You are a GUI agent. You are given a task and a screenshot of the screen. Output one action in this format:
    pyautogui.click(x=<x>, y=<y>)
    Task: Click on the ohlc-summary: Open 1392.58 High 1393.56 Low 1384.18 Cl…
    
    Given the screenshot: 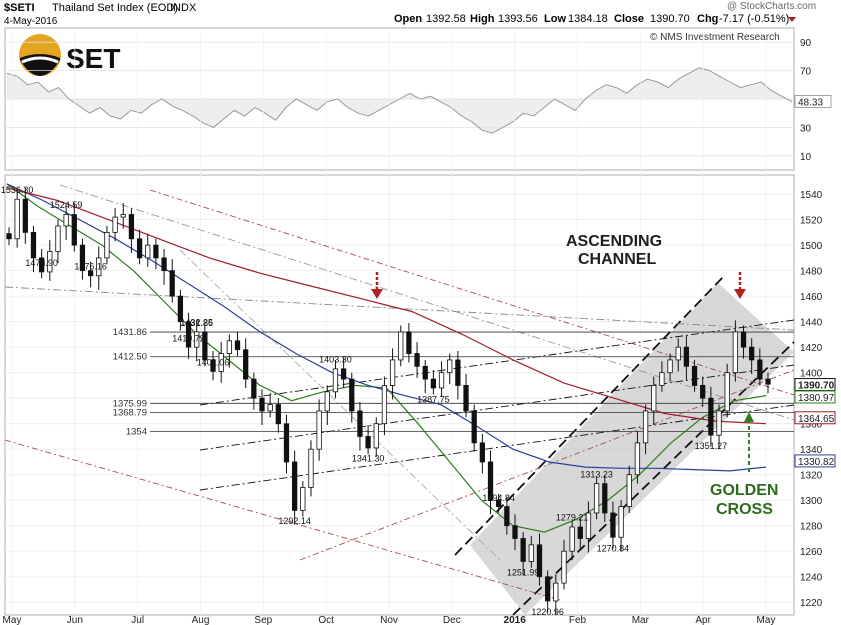 What is the action you would take?
    pyautogui.click(x=595, y=19)
    